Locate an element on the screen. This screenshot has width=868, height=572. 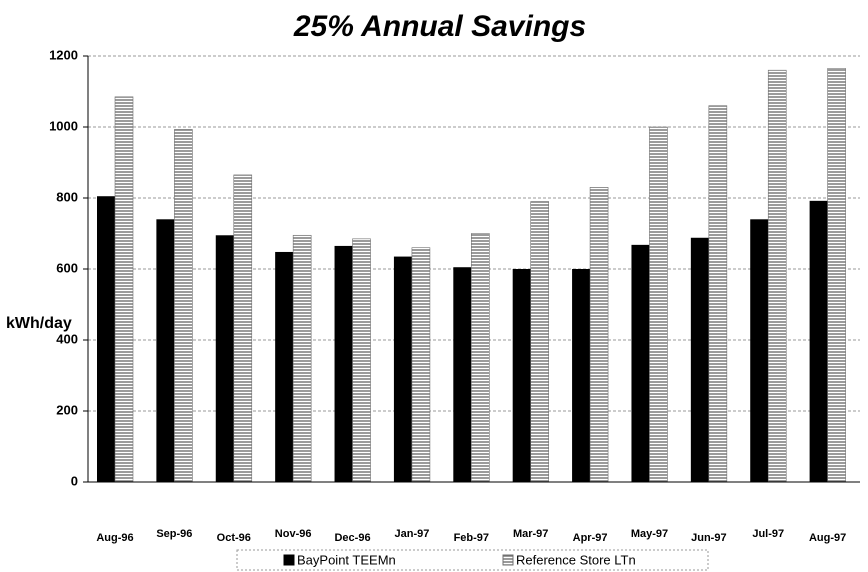
legend-box is located at coordinates (472, 560).